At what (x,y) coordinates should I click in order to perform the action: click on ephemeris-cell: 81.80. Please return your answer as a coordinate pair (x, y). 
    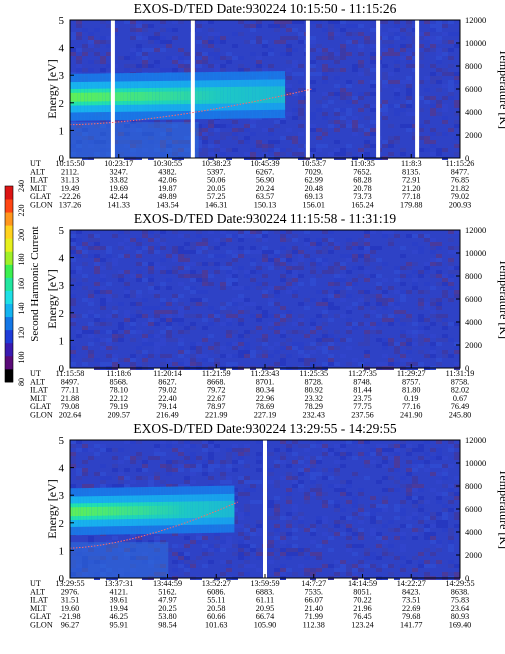
    Looking at the image, I should click on (411, 390).